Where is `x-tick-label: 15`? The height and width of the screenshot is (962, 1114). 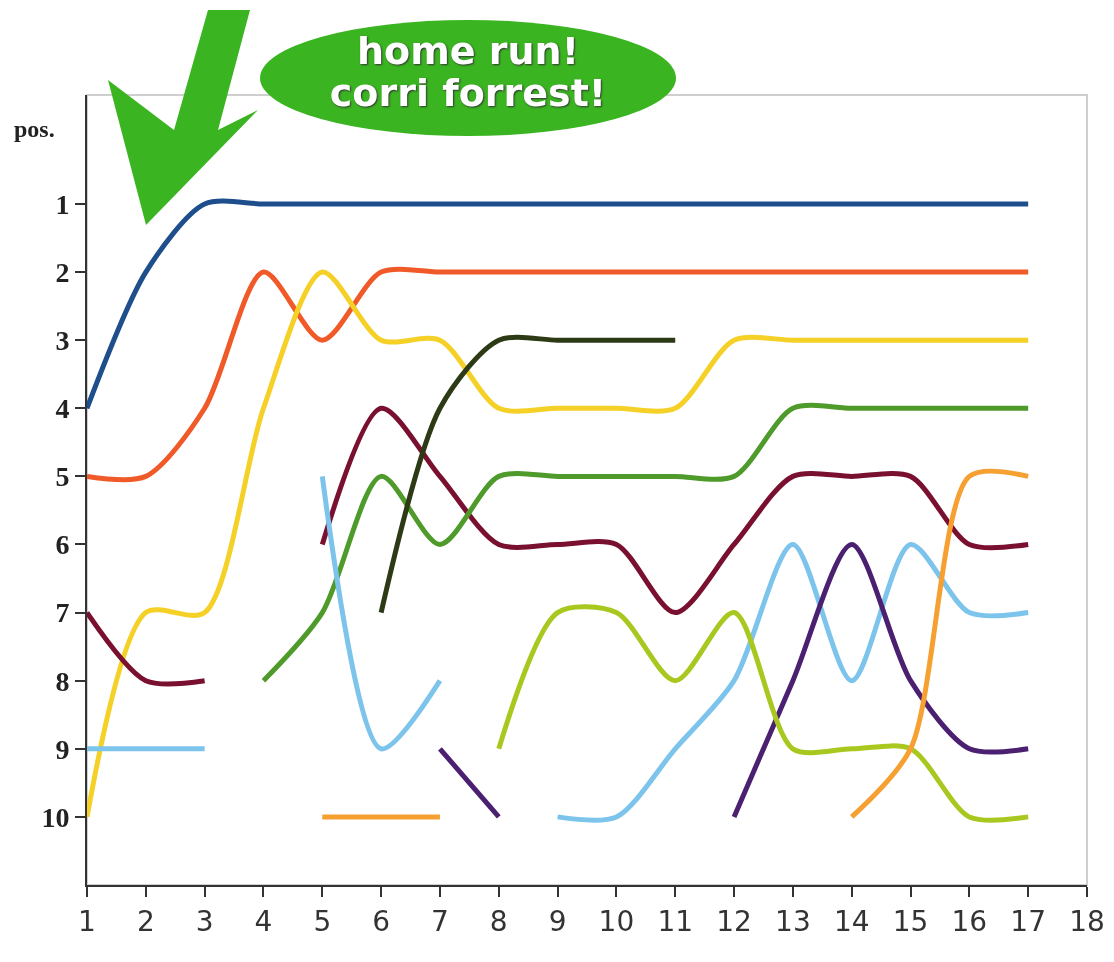
x-tick-label: 15 is located at coordinates (910, 921).